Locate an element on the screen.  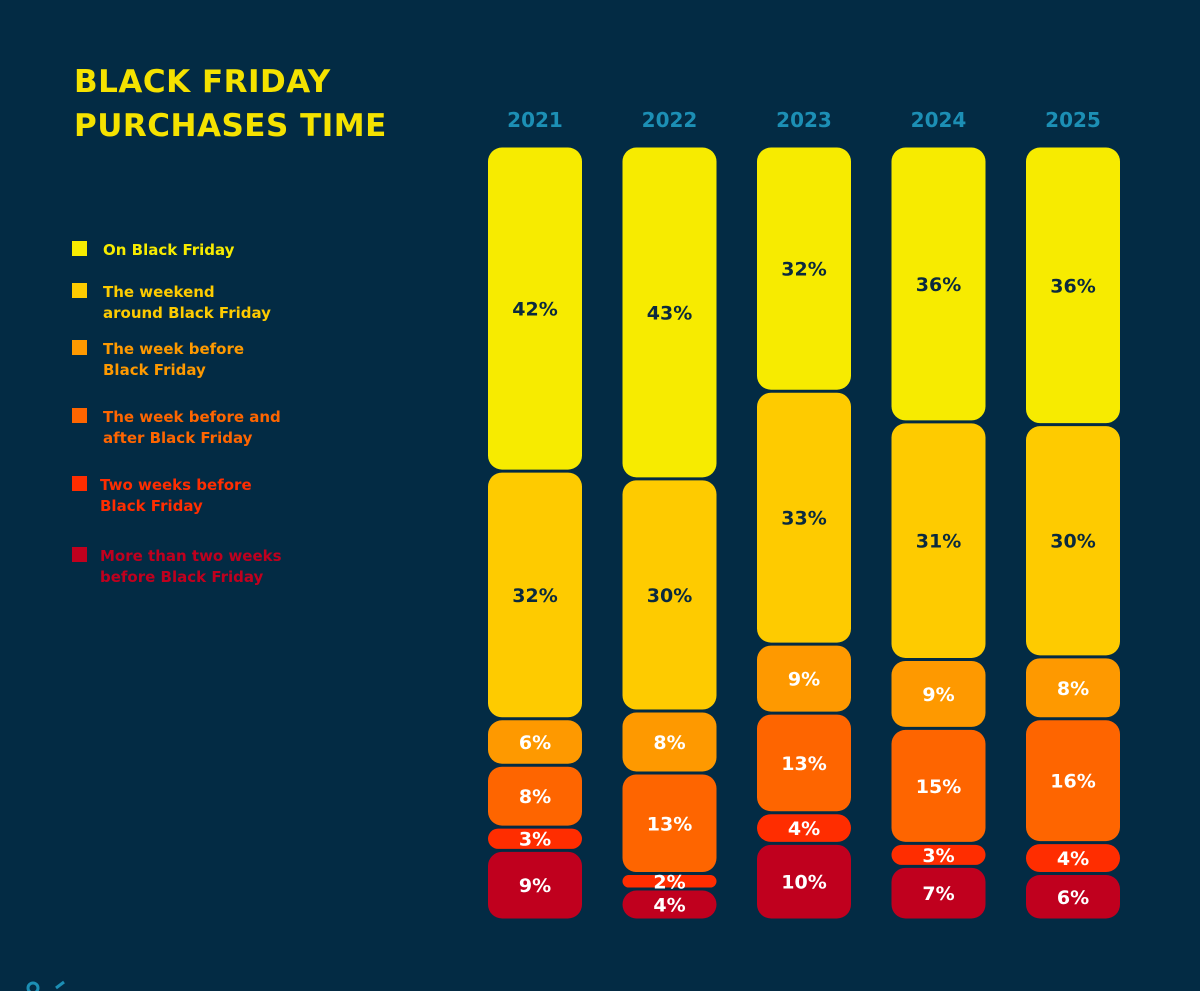
data-label-2022-5: 4% is located at coordinates (669, 906).